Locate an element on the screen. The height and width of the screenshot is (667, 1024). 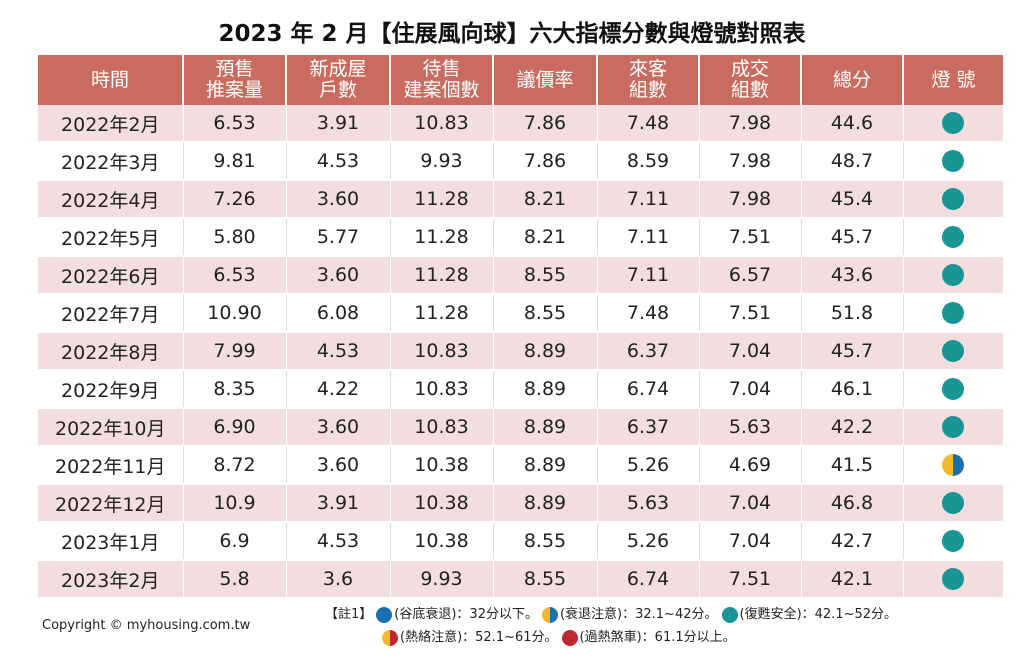
table-cell: 7.48 is located at coordinates (648, 124).